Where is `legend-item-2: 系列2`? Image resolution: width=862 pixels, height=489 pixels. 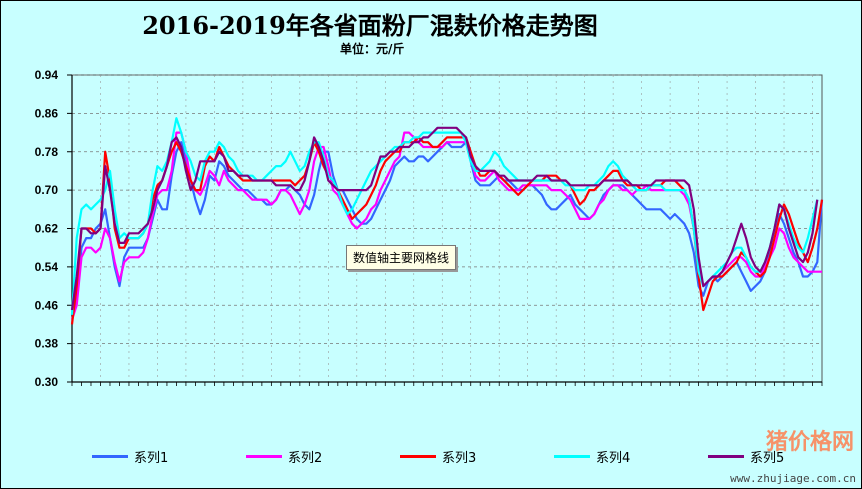
legend-item-2: 系列2 is located at coordinates (284, 456).